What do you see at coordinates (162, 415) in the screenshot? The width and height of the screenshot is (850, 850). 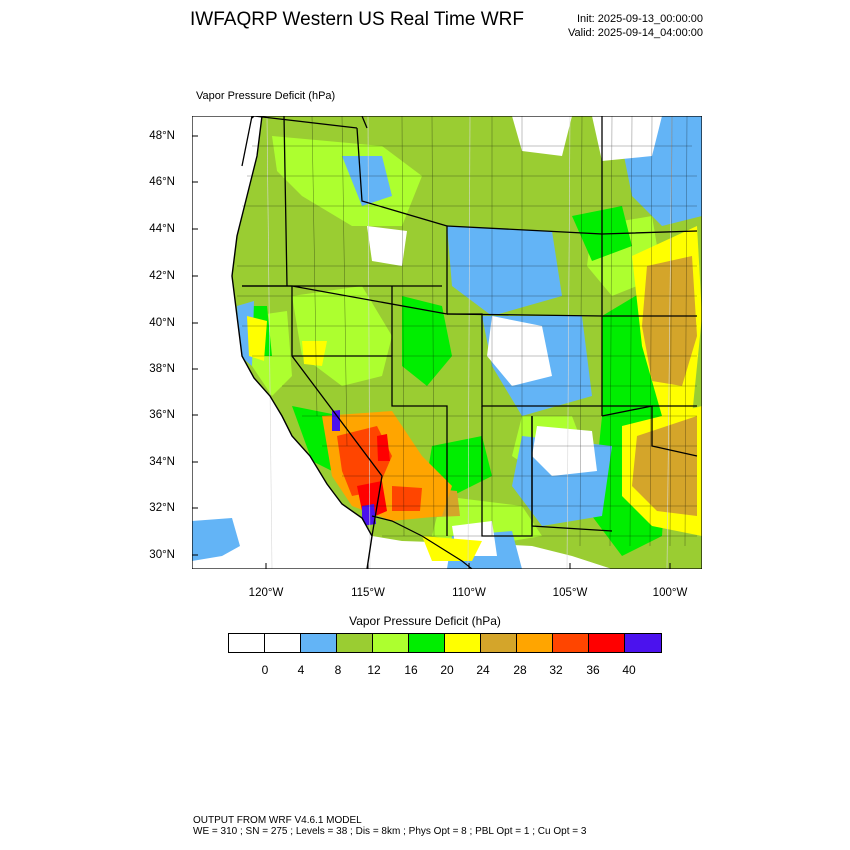 I see `lat-label: 36°N` at bounding box center [162, 415].